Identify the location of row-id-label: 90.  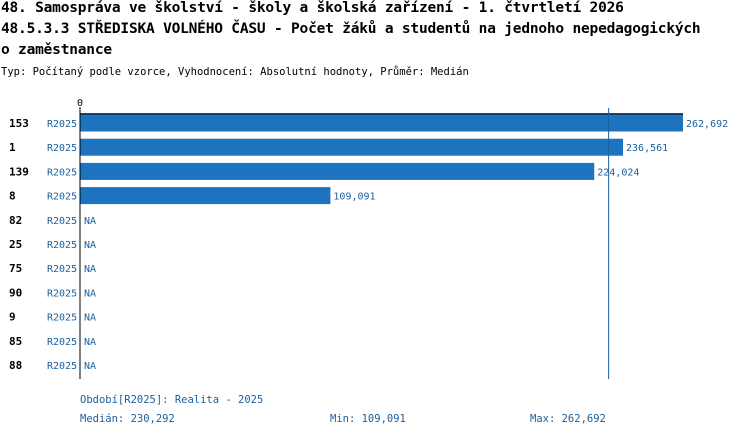
(15, 292).